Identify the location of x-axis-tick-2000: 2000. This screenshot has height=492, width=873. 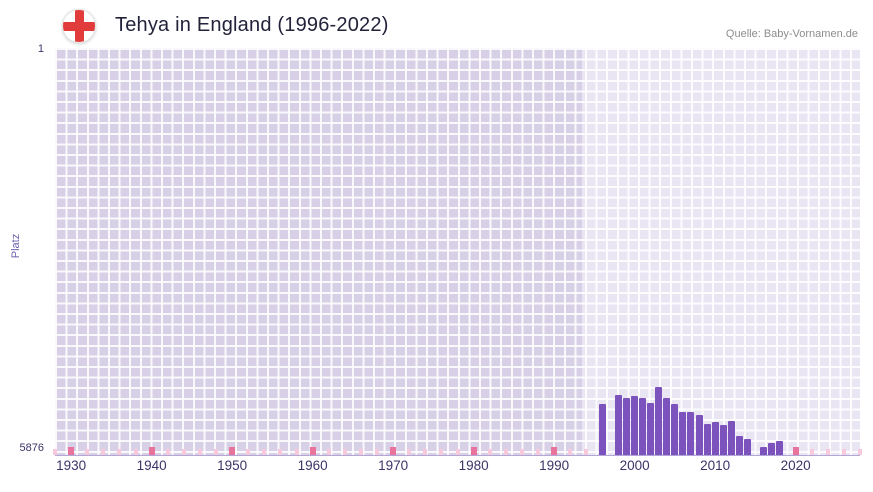
(634, 465).